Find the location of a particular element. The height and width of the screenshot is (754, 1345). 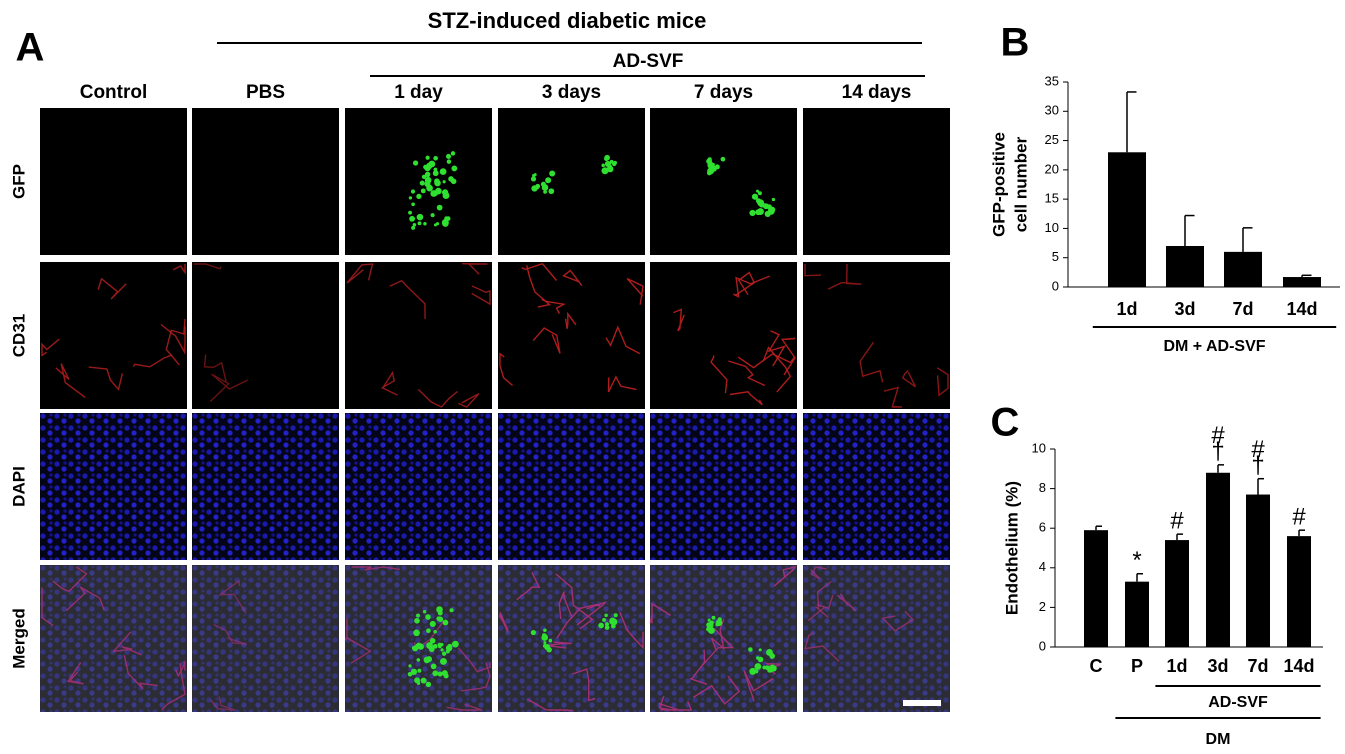

y-tick-label: 35 is located at coordinates (1052, 80).